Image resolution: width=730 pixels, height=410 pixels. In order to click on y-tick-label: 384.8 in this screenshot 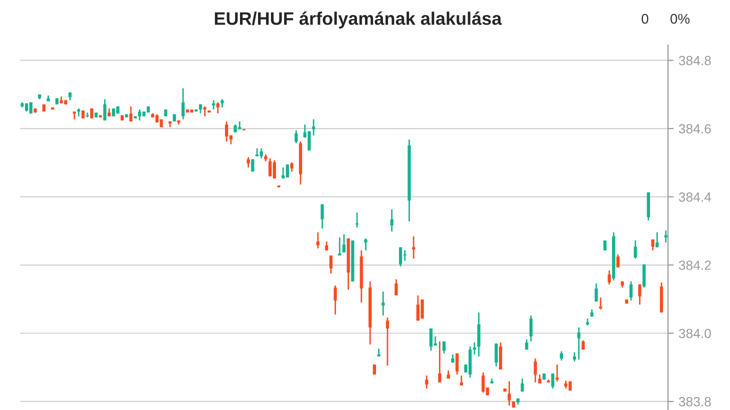, I will do `click(694, 61)`.